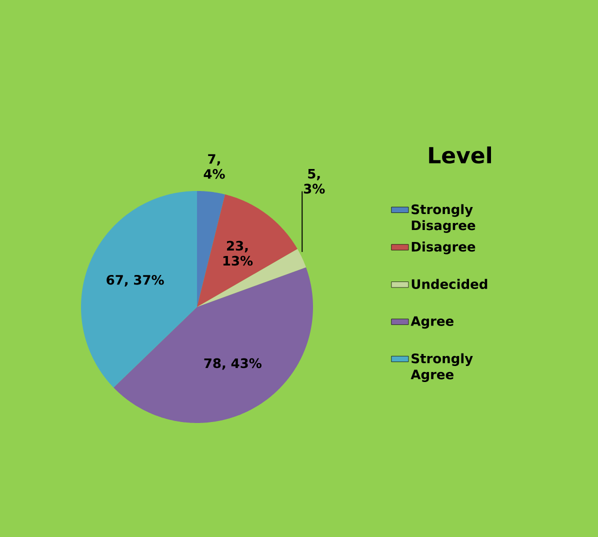 The width and height of the screenshot is (598, 537). What do you see at coordinates (444, 218) in the screenshot?
I see `legend-label: Strongly Disagree` at bounding box center [444, 218].